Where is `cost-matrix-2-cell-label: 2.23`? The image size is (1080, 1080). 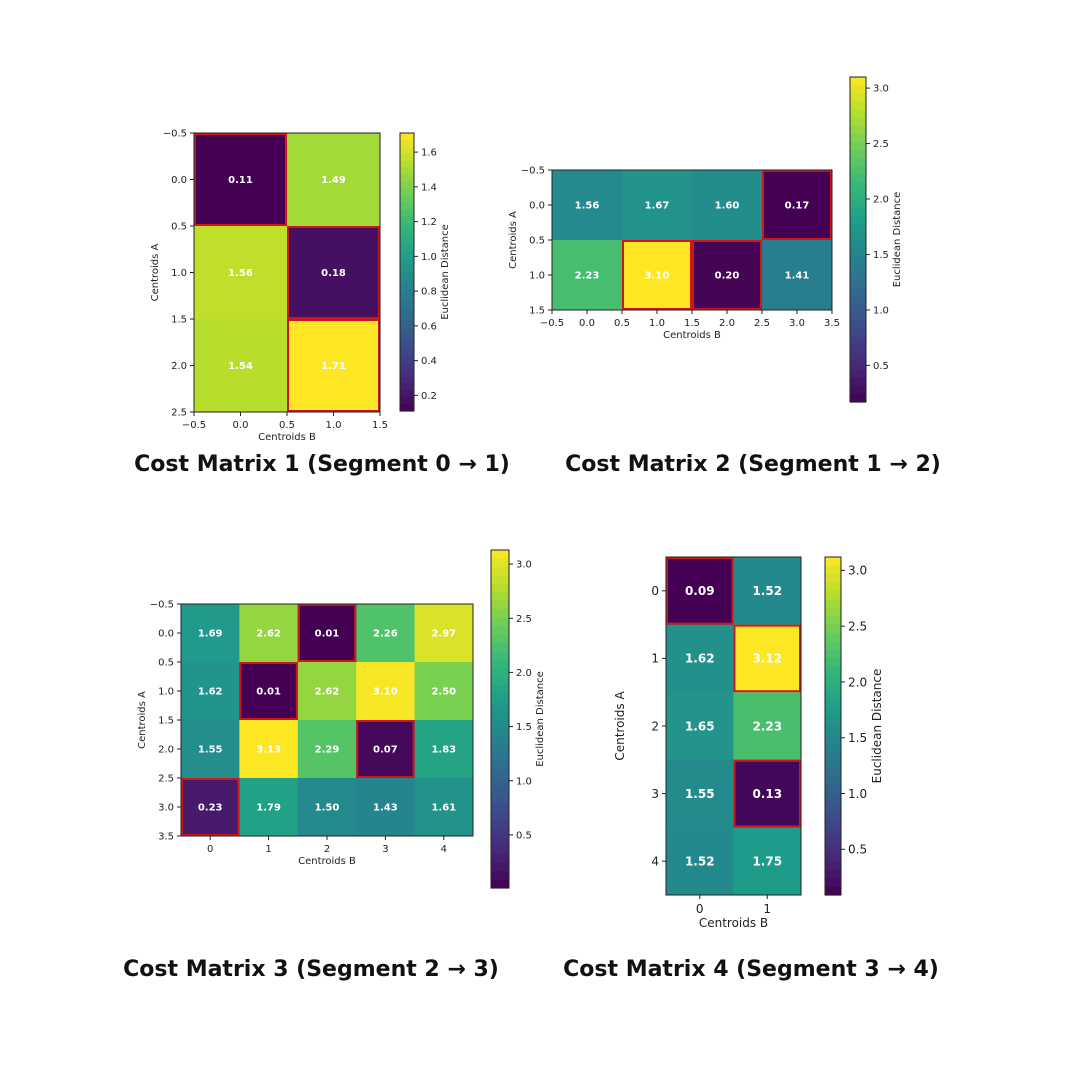
cost-matrix-2-cell-label: 2.23 is located at coordinates (587, 276).